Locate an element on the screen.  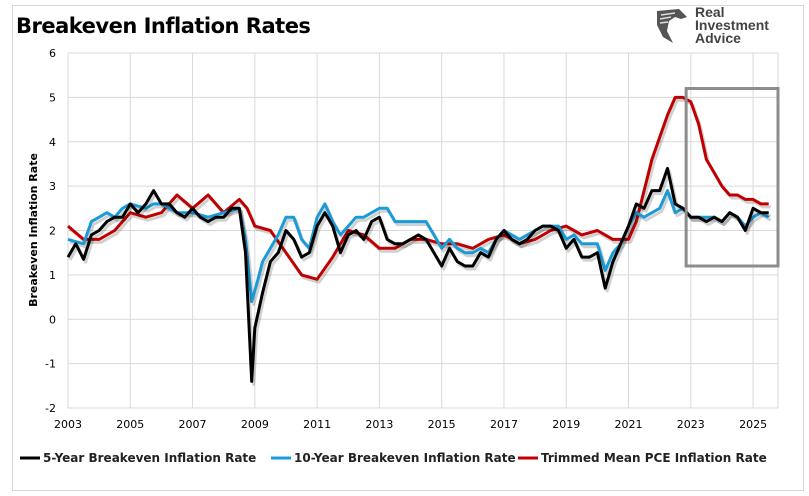
y-tick-label: -1 is located at coordinates (50, 364).